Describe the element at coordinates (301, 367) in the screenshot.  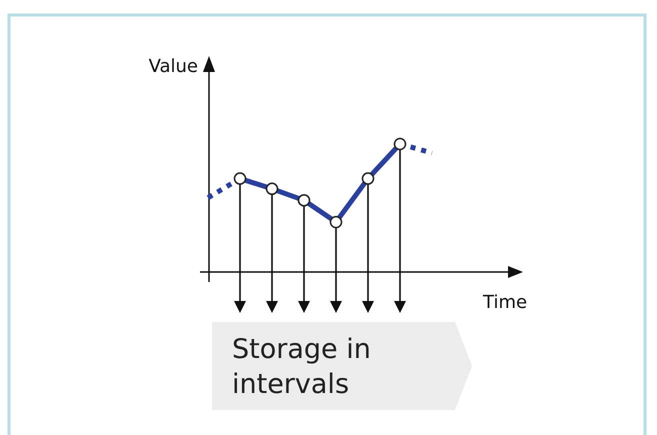
I see `text: Storage in intervals` at that location.